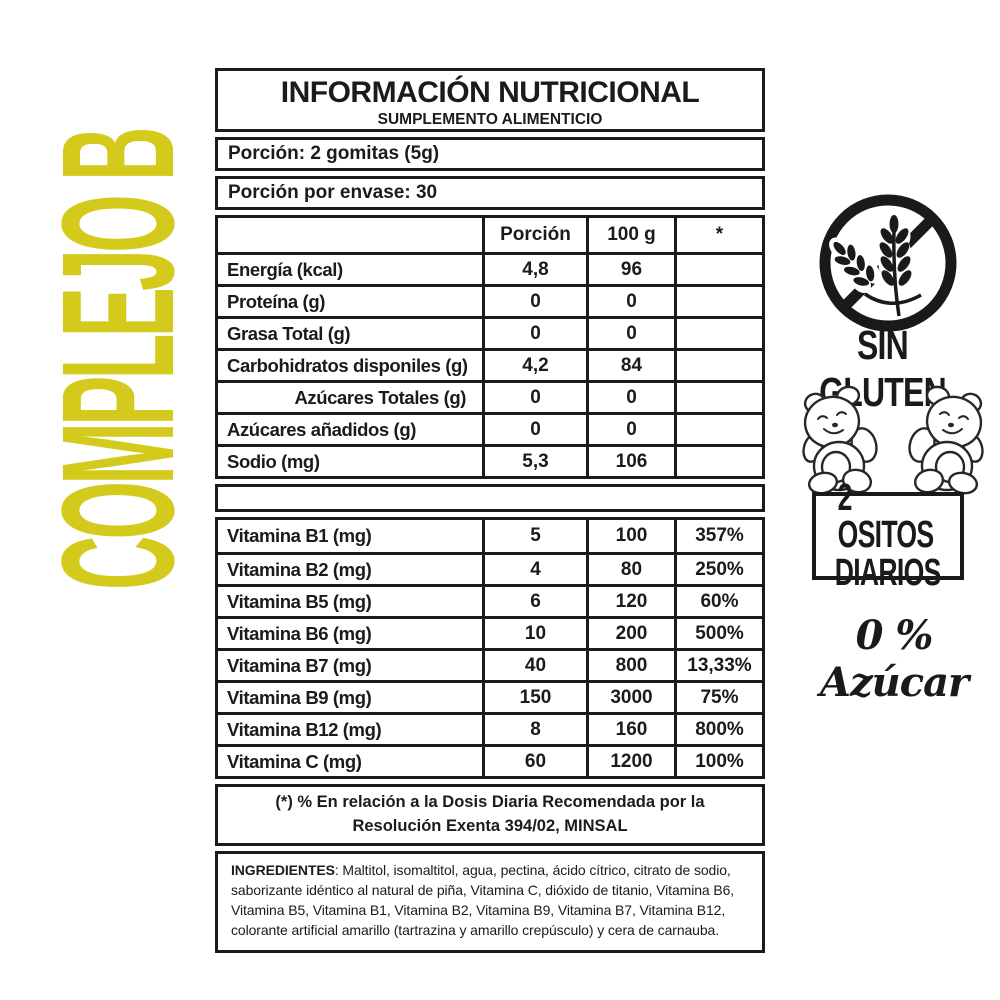 The width and height of the screenshot is (1000, 1000). What do you see at coordinates (630, 697) in the screenshot?
I see `vitamin-100g-value: 3000` at bounding box center [630, 697].